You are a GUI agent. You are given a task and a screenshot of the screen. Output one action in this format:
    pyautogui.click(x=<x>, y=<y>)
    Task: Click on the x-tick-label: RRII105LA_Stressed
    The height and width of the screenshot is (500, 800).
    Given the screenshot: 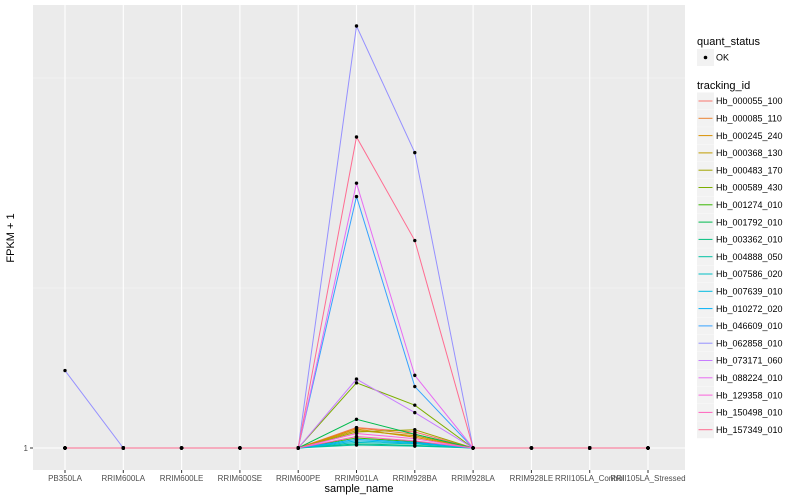 What is the action you would take?
    pyautogui.click(x=647, y=478)
    